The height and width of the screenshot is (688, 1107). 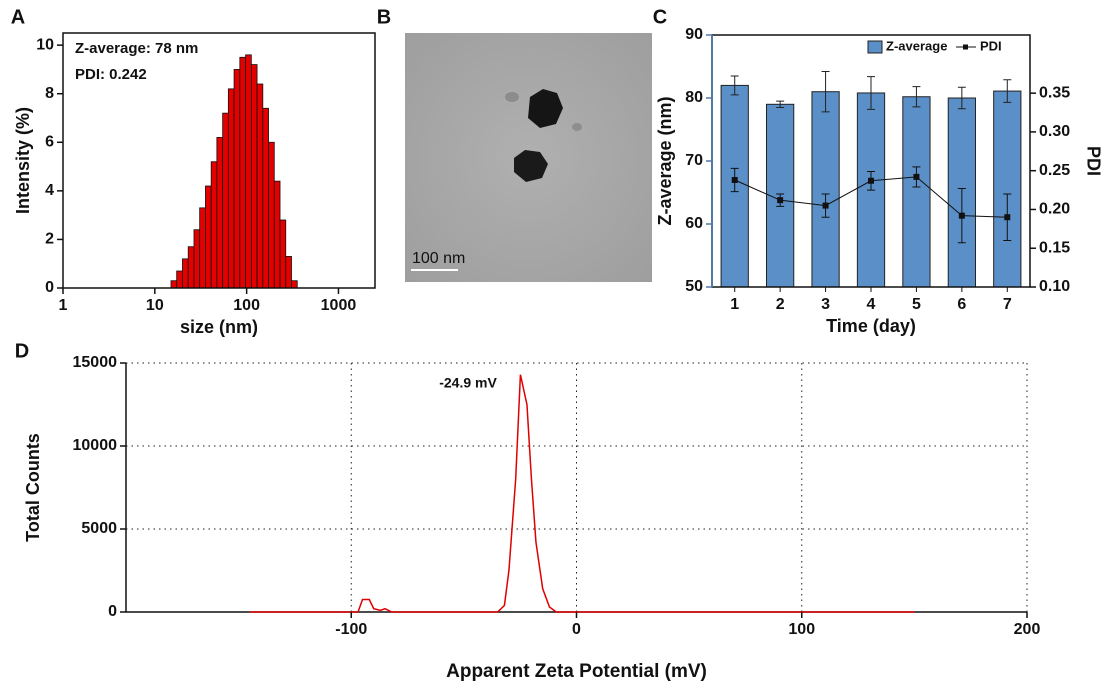 What do you see at coordinates (780, 304) in the screenshot?
I see `x-tick-label: 2` at bounding box center [780, 304].